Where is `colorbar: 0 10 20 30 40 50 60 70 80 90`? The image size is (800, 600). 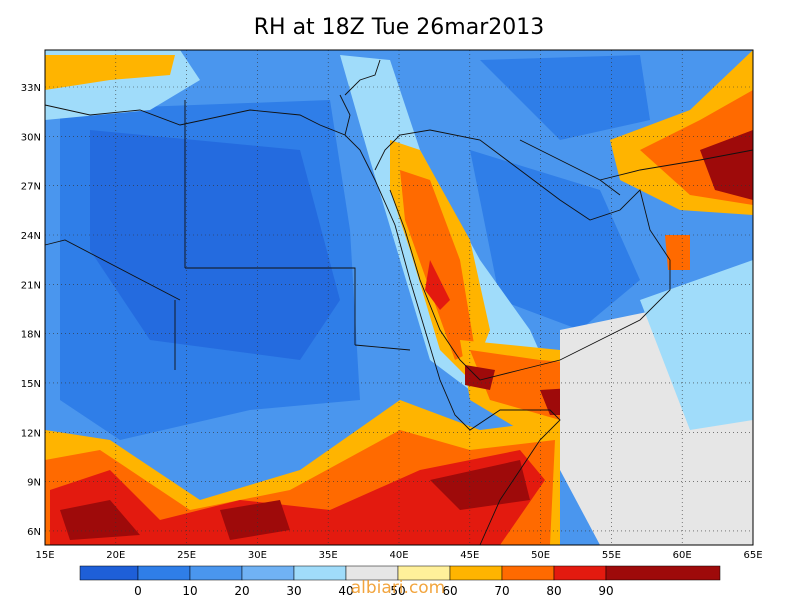 colorbar: 0 10 20 30 40 50 60 70 80 90 is located at coordinates (400, 581).